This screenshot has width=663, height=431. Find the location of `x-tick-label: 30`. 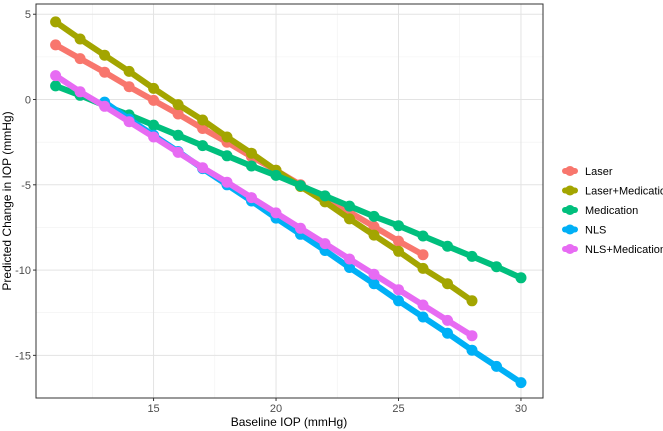

x-tick-label: 30 is located at coordinates (521, 409).